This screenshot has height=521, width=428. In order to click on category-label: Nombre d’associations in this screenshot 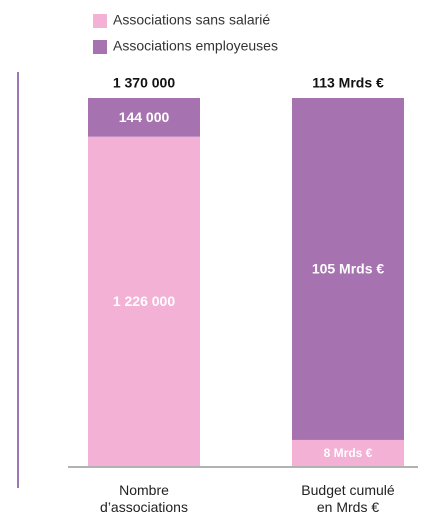, I will do `click(144, 498)`.